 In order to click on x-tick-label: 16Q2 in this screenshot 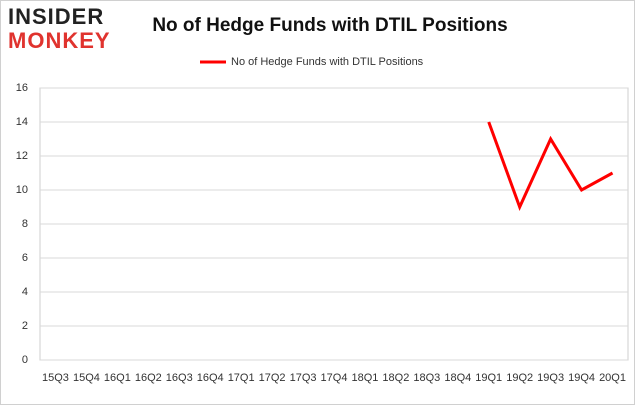, I will do `click(148, 378)`.